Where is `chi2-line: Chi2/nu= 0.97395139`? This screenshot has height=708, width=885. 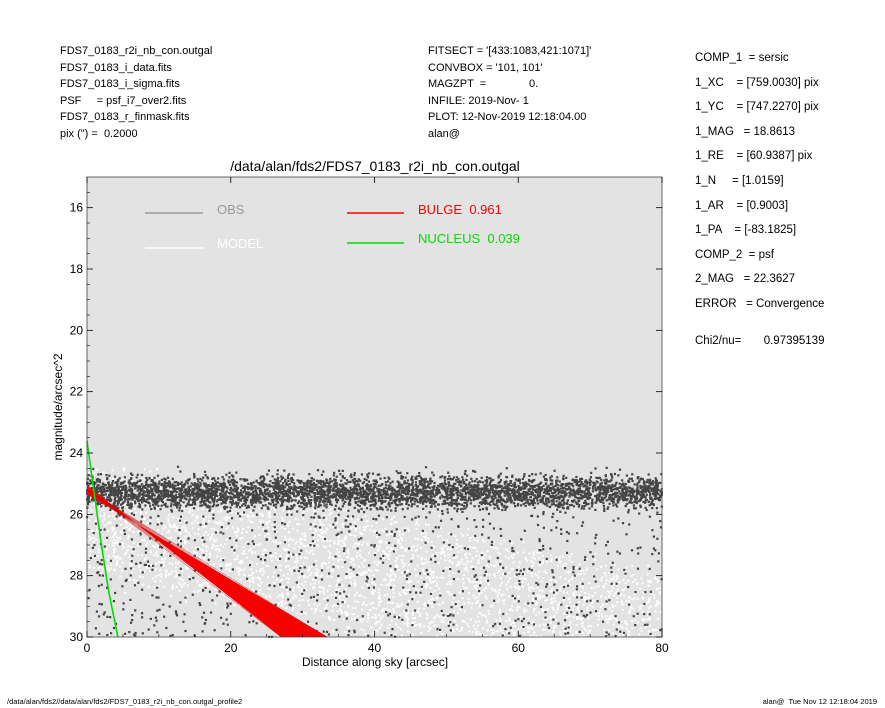 chi2-line: Chi2/nu= 0.97395139 is located at coordinates (760, 340).